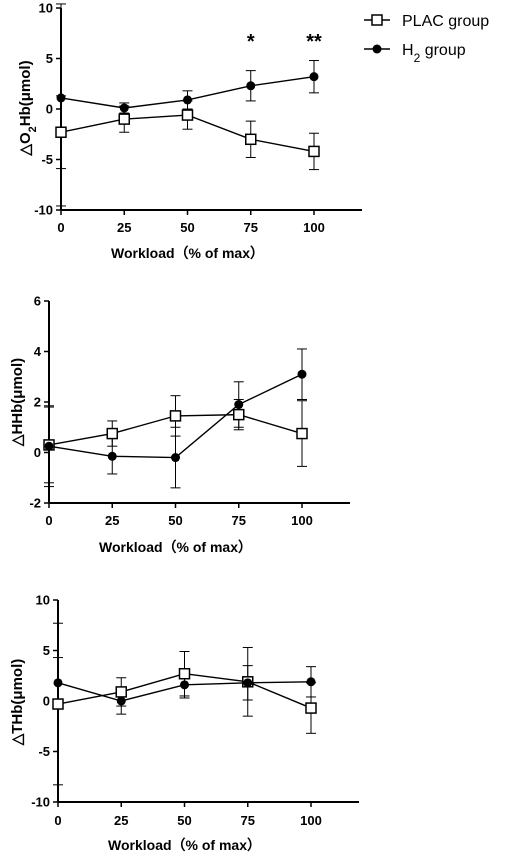 The height and width of the screenshot is (856, 512). I want to click on y-axis-title-part: △O, so click(25, 144).